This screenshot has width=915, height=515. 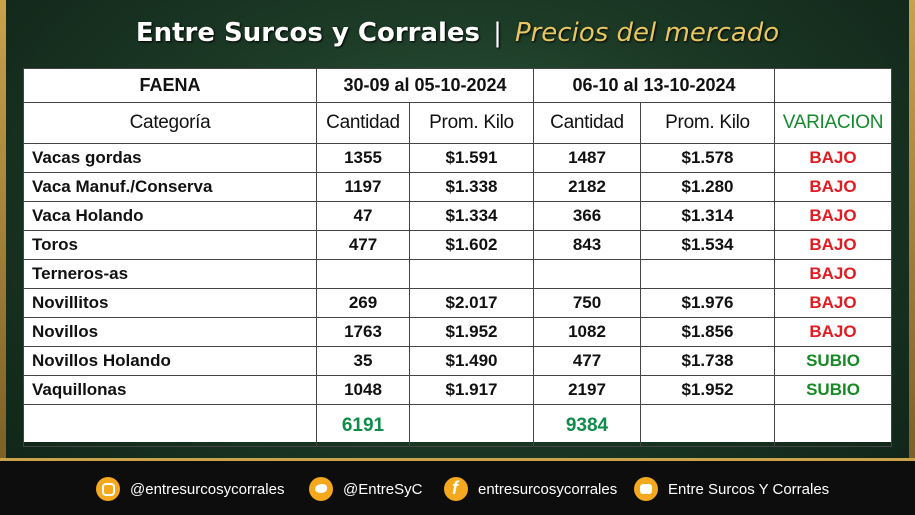 What do you see at coordinates (587, 274) in the screenshot?
I see `cantidad-2-cell` at bounding box center [587, 274].